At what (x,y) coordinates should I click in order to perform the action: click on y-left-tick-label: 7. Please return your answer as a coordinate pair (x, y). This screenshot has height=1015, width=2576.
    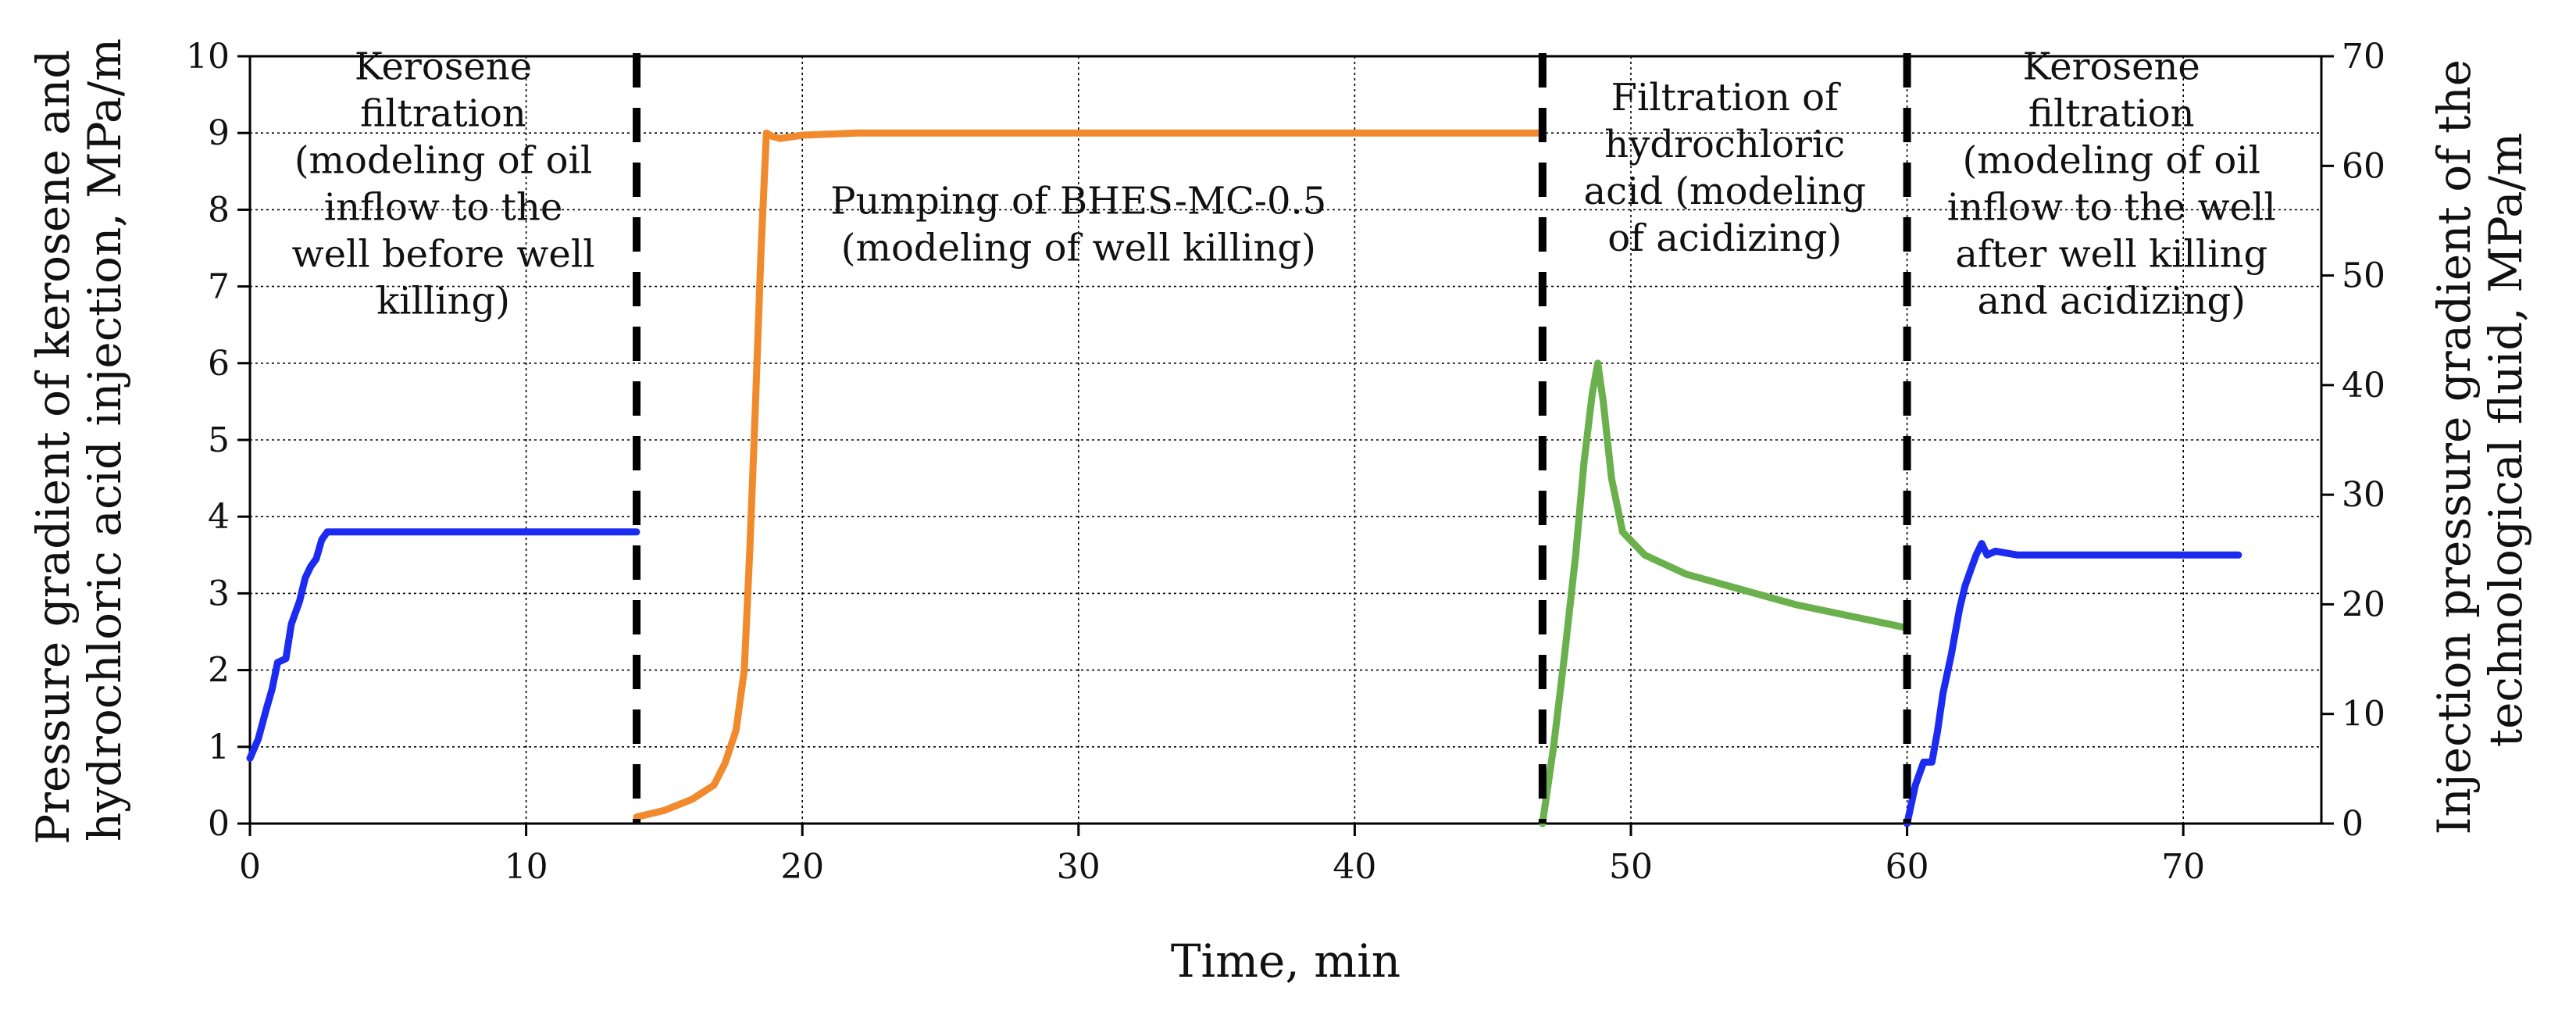
    Looking at the image, I should click on (219, 287).